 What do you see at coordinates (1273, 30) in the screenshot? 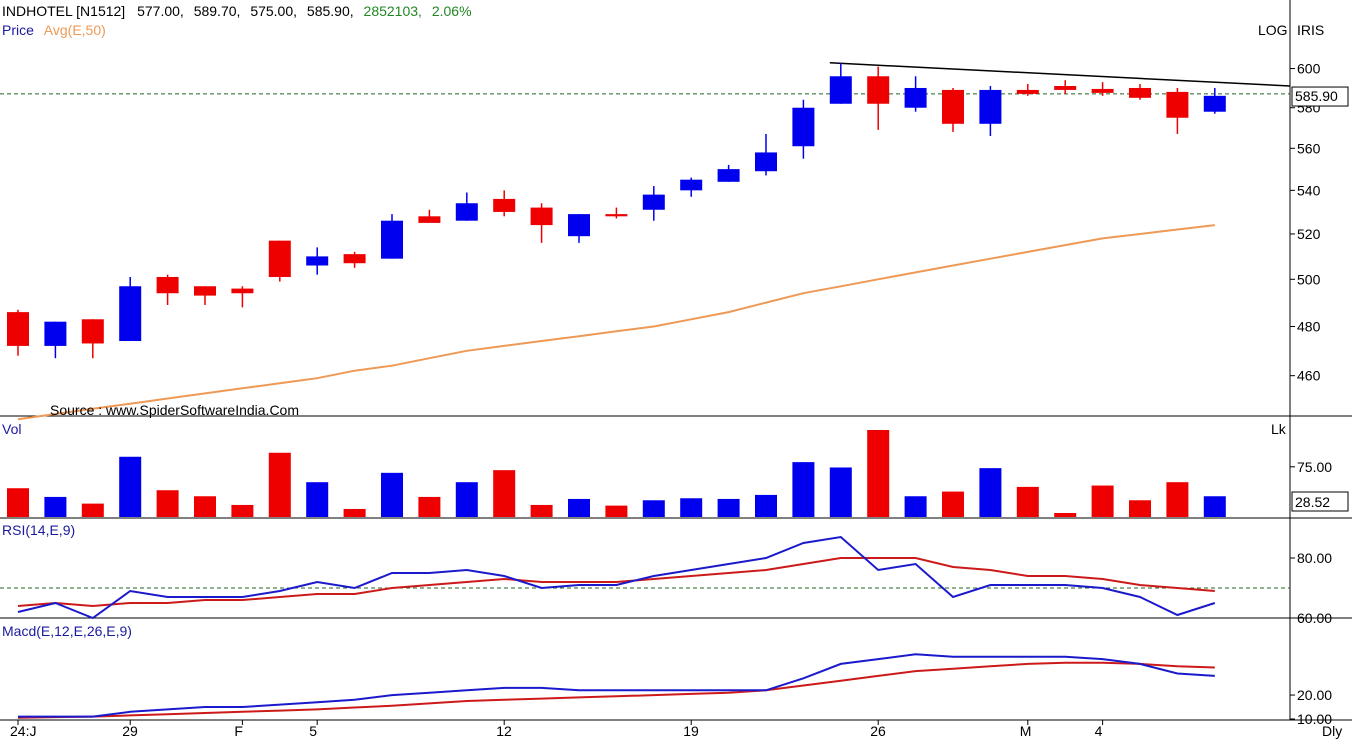
I see `log-label: LOG` at bounding box center [1273, 30].